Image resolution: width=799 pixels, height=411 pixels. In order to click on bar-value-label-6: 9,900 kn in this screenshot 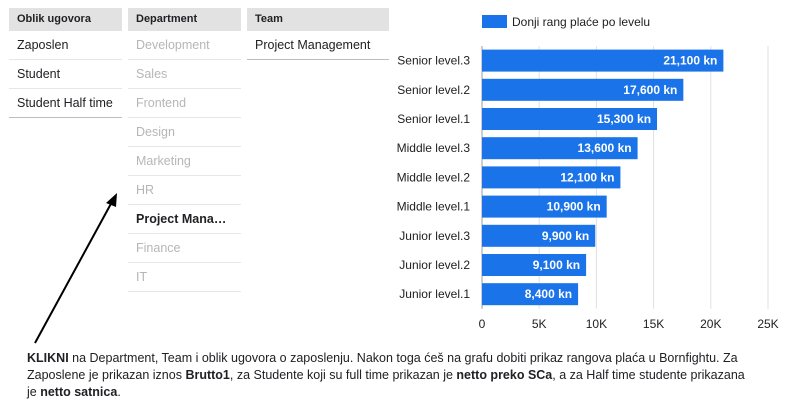, I will do `click(565, 236)`.